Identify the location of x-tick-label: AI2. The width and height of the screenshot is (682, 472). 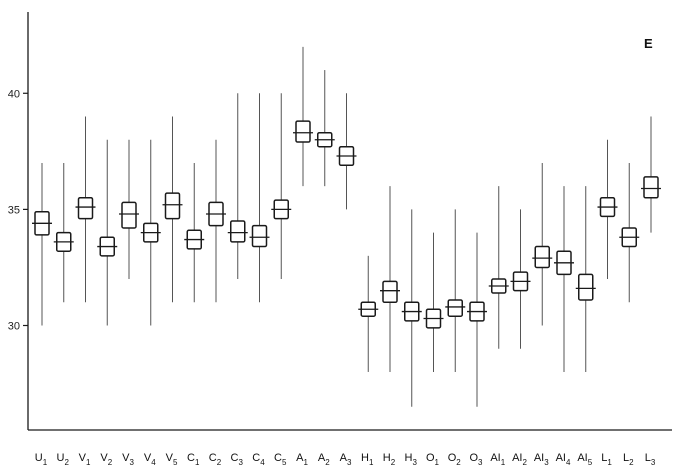
(519, 459).